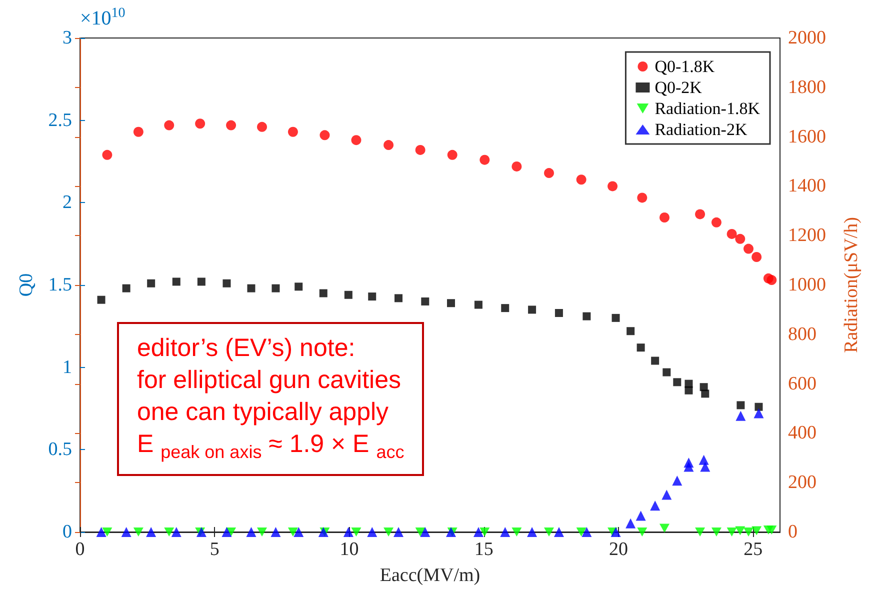  What do you see at coordinates (807, 186) in the screenshot?
I see `y2-tick-label: 1400` at bounding box center [807, 186].